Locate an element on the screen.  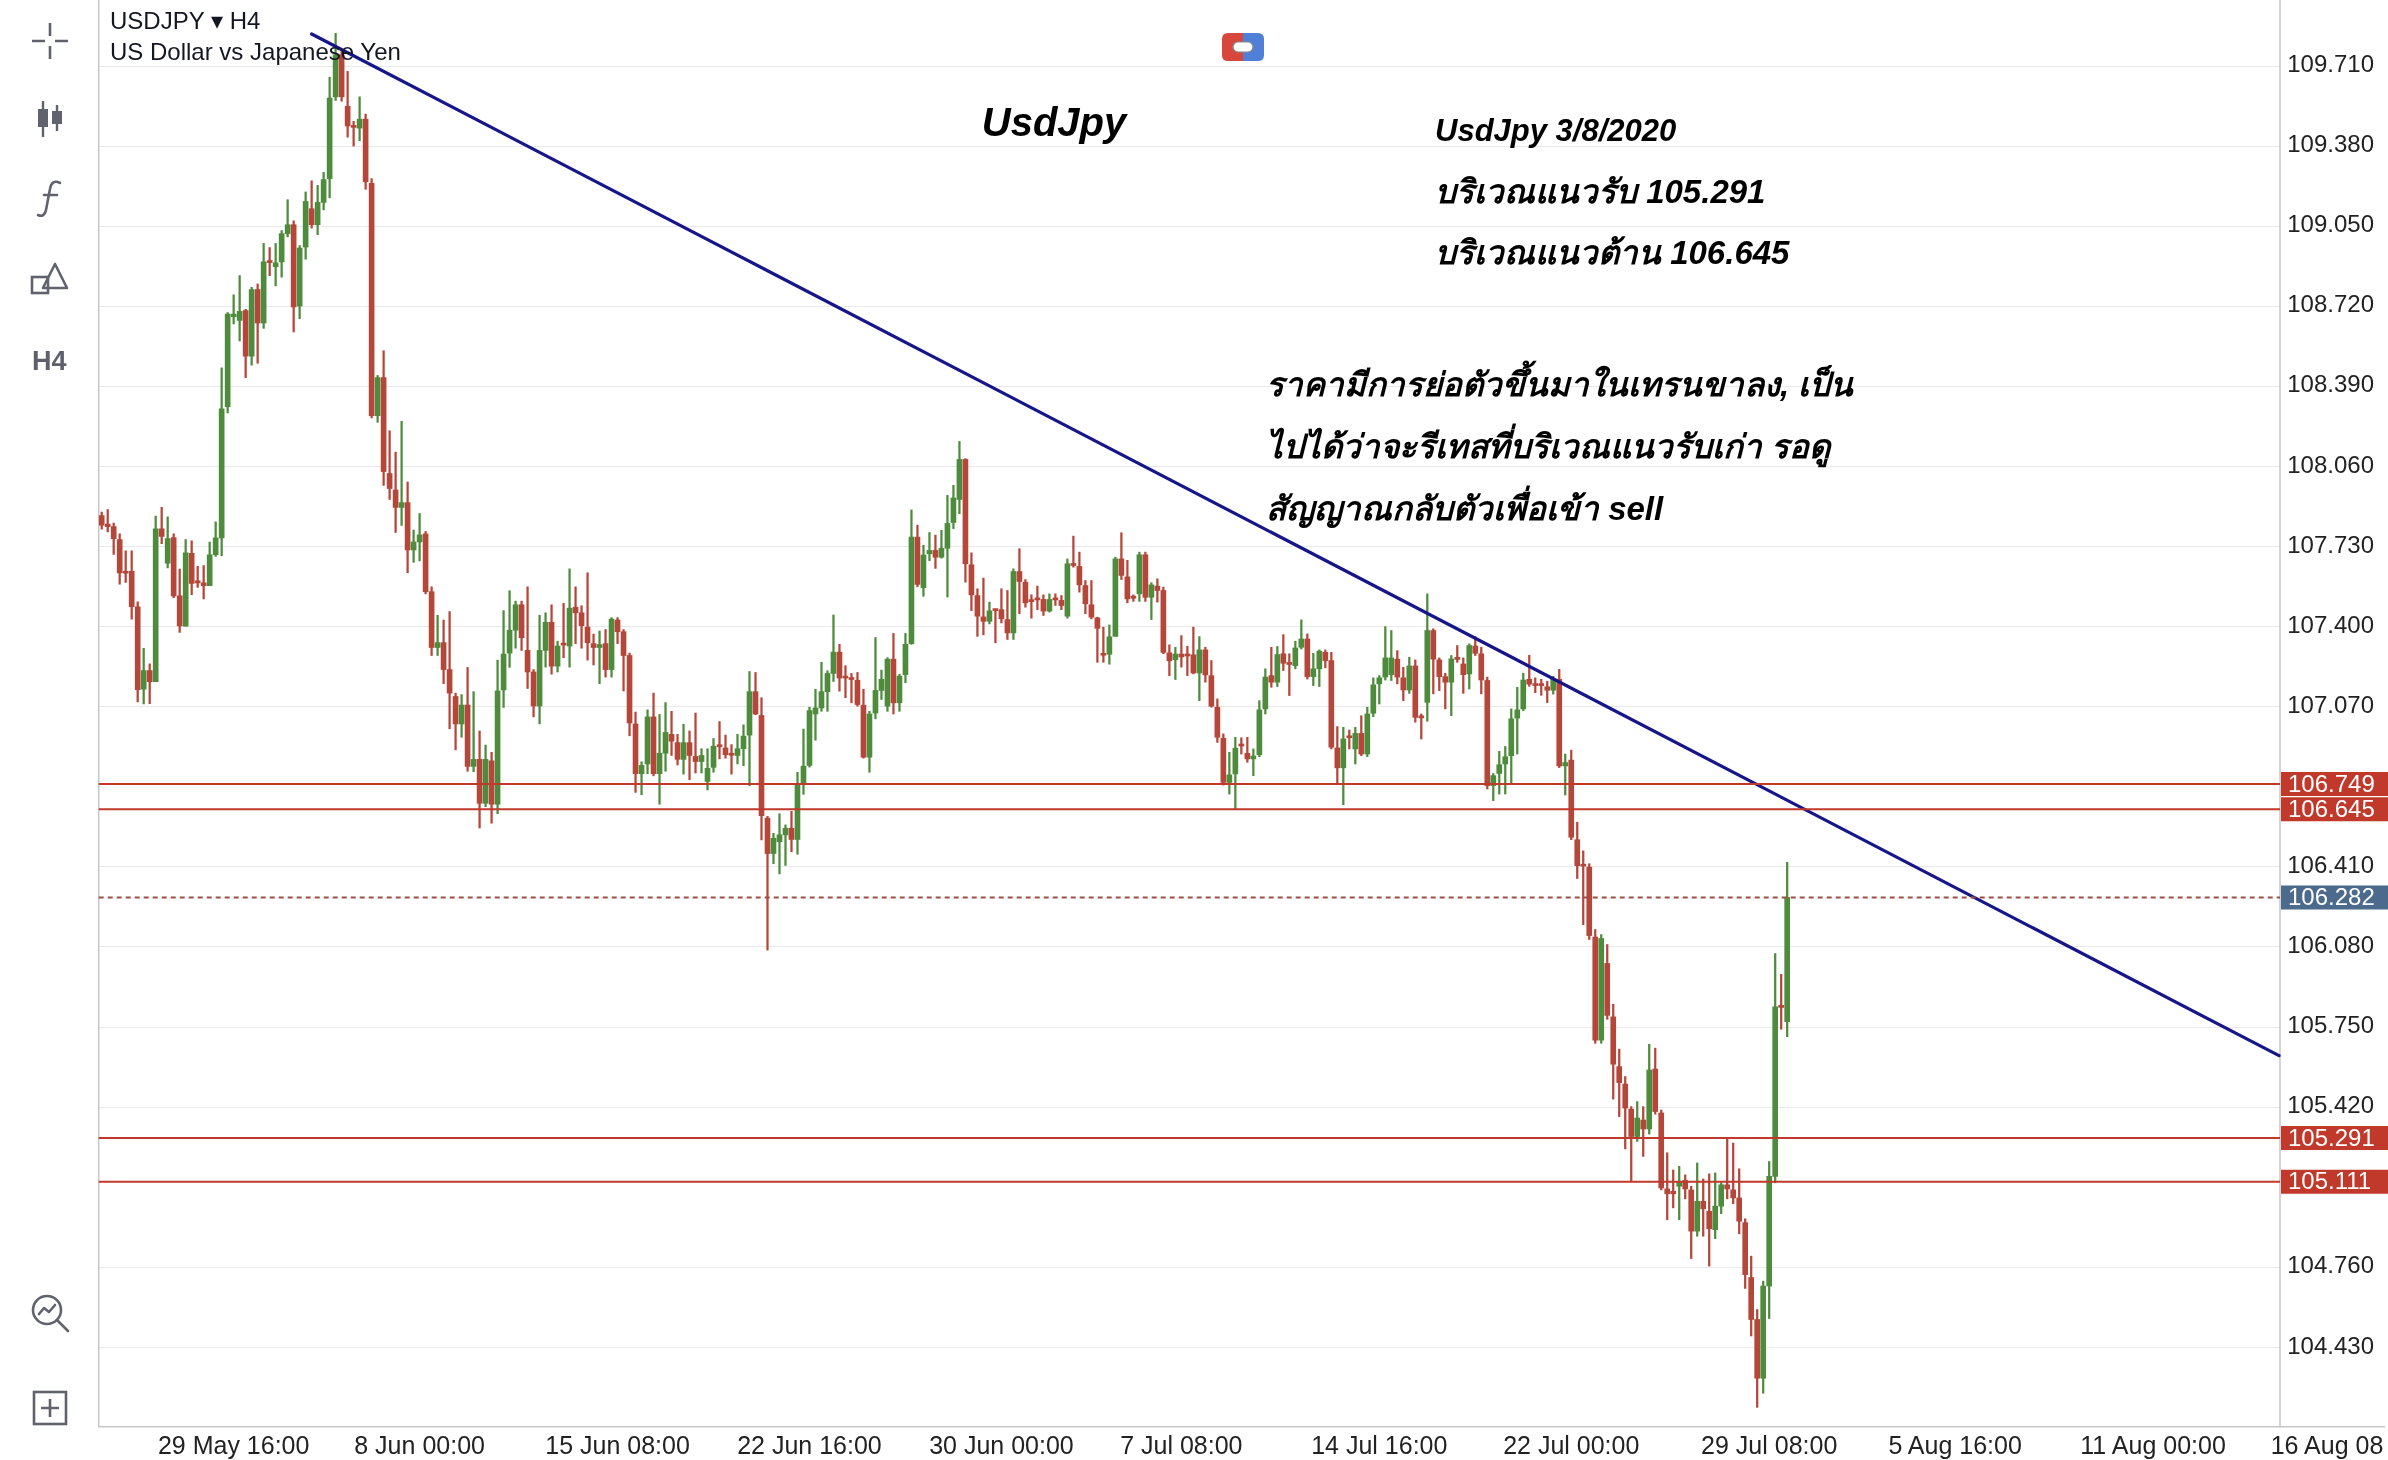
ref-line-label: 106.645 is located at coordinates (2331, 808).